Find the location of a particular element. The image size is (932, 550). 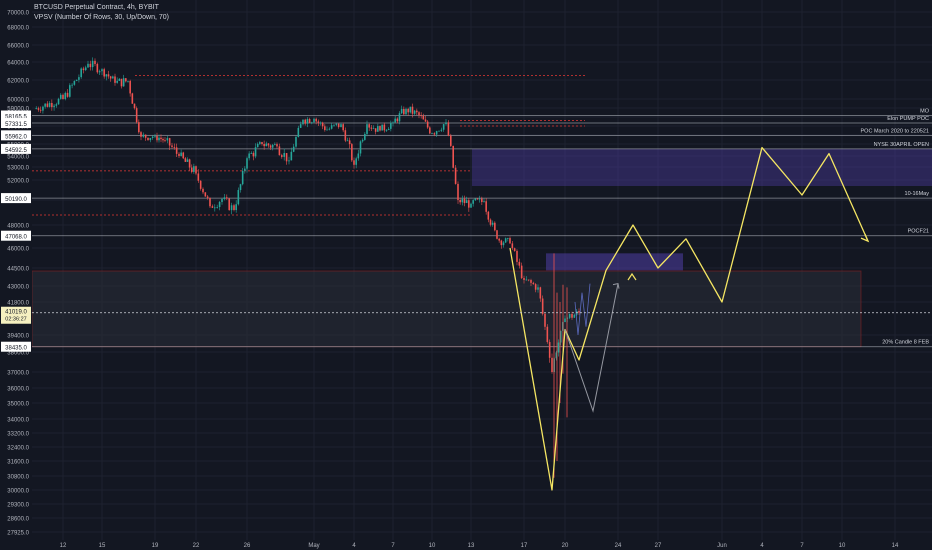

current-price-badge is located at coordinates (16, 315).